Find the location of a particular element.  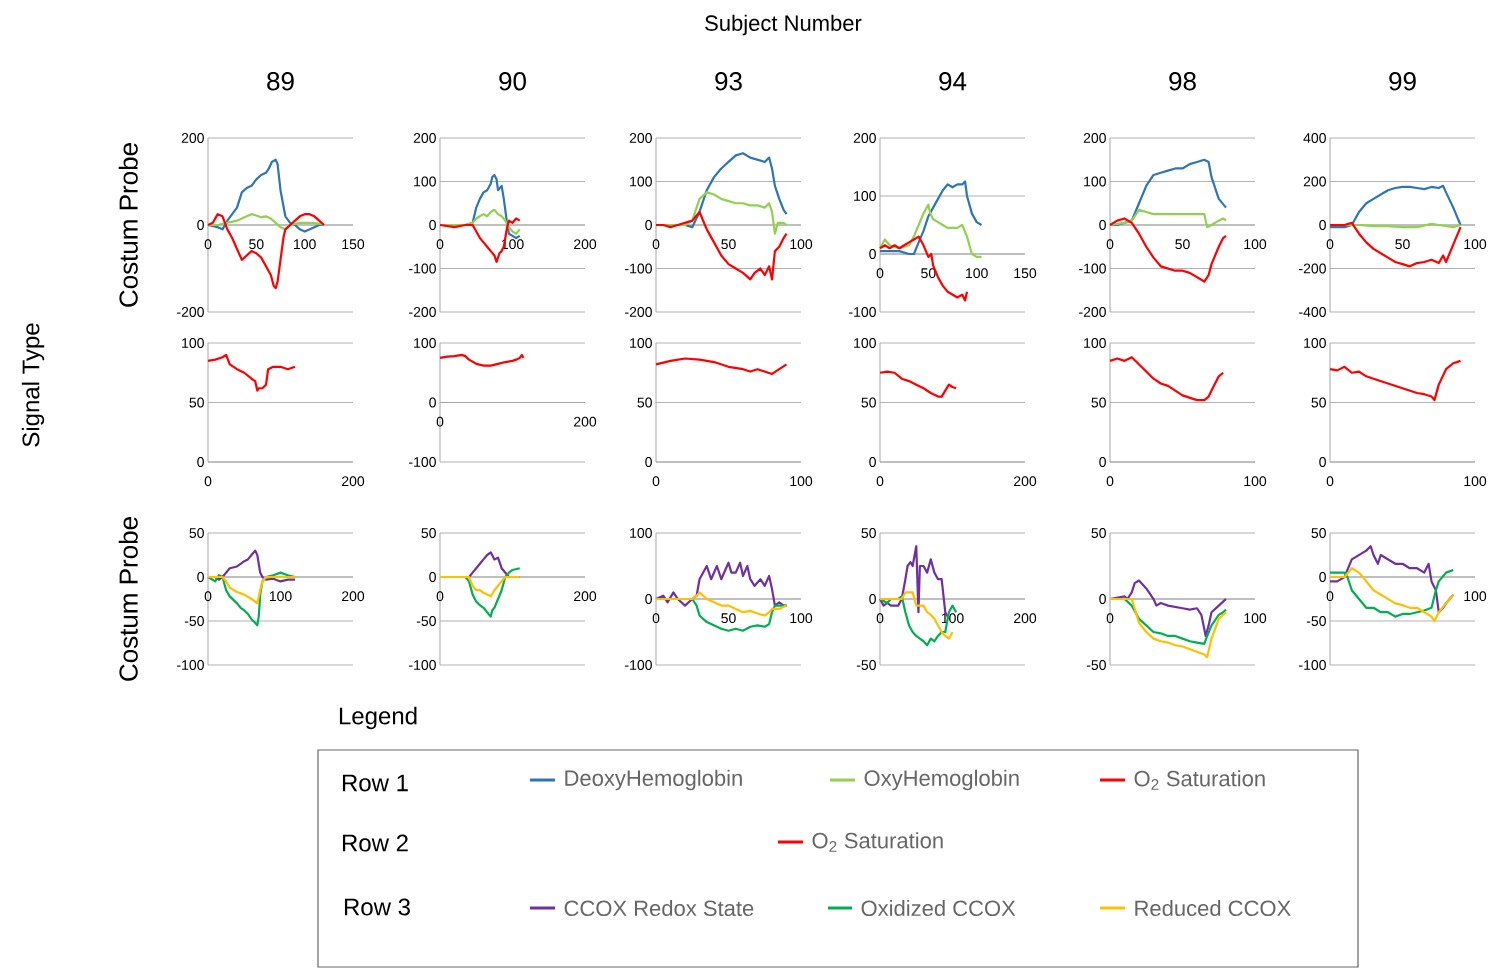

chart-title: 90 is located at coordinates (512, 81).